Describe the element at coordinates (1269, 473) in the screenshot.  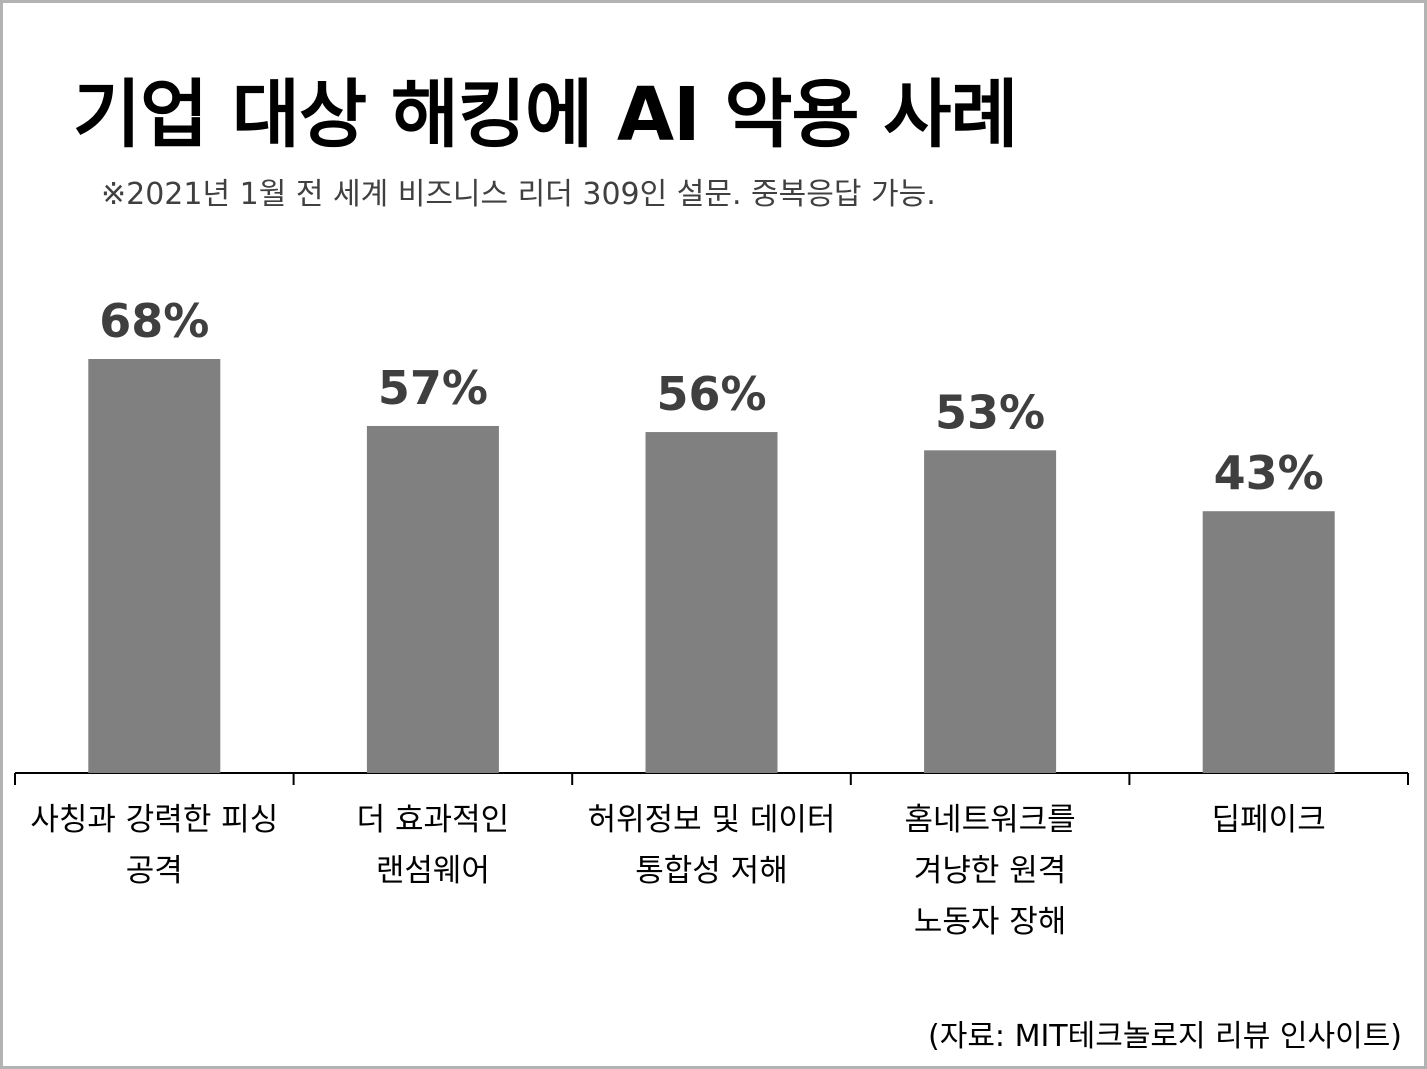
I see `data-label: 43%` at that location.